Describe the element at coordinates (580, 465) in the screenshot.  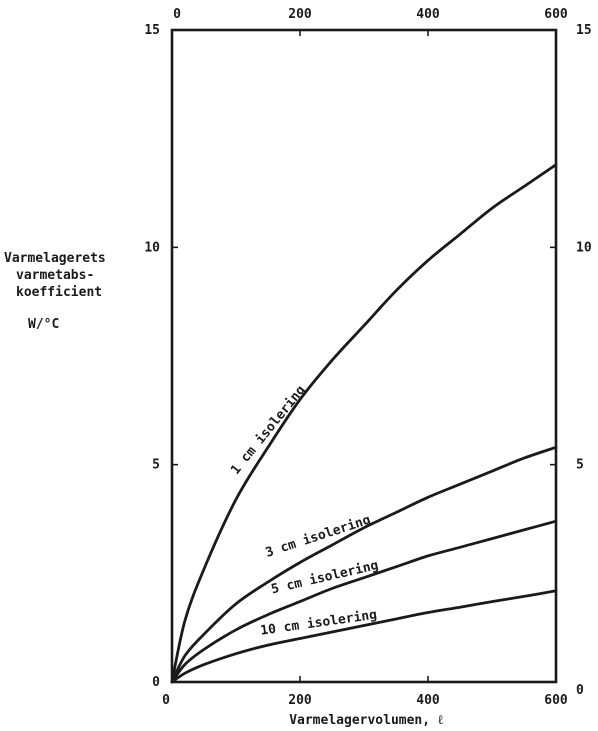
I see `right-tick-label: 5` at that location.